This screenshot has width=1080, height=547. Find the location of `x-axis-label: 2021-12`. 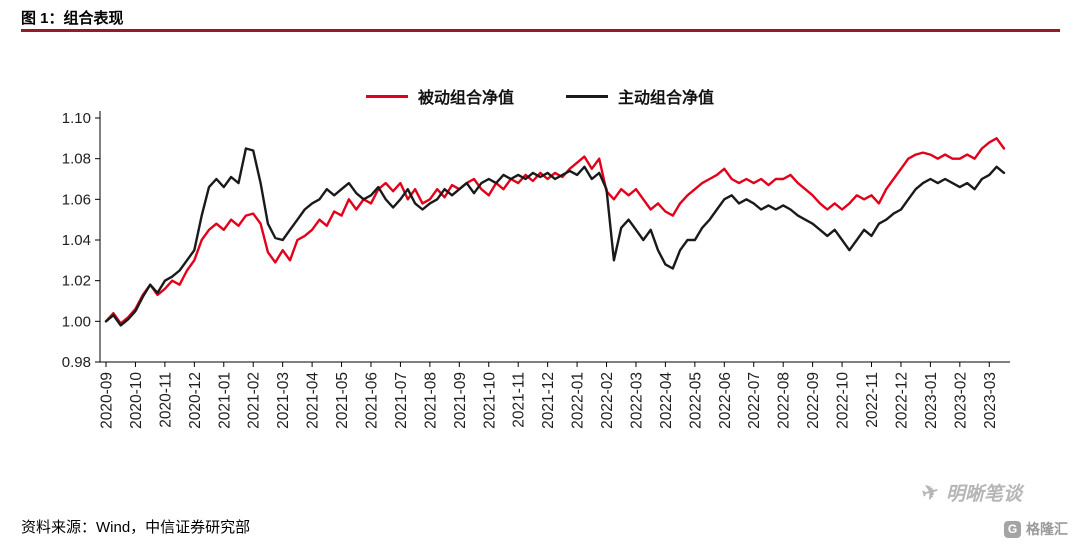

x-axis-label: 2021-12 is located at coordinates (548, 400).